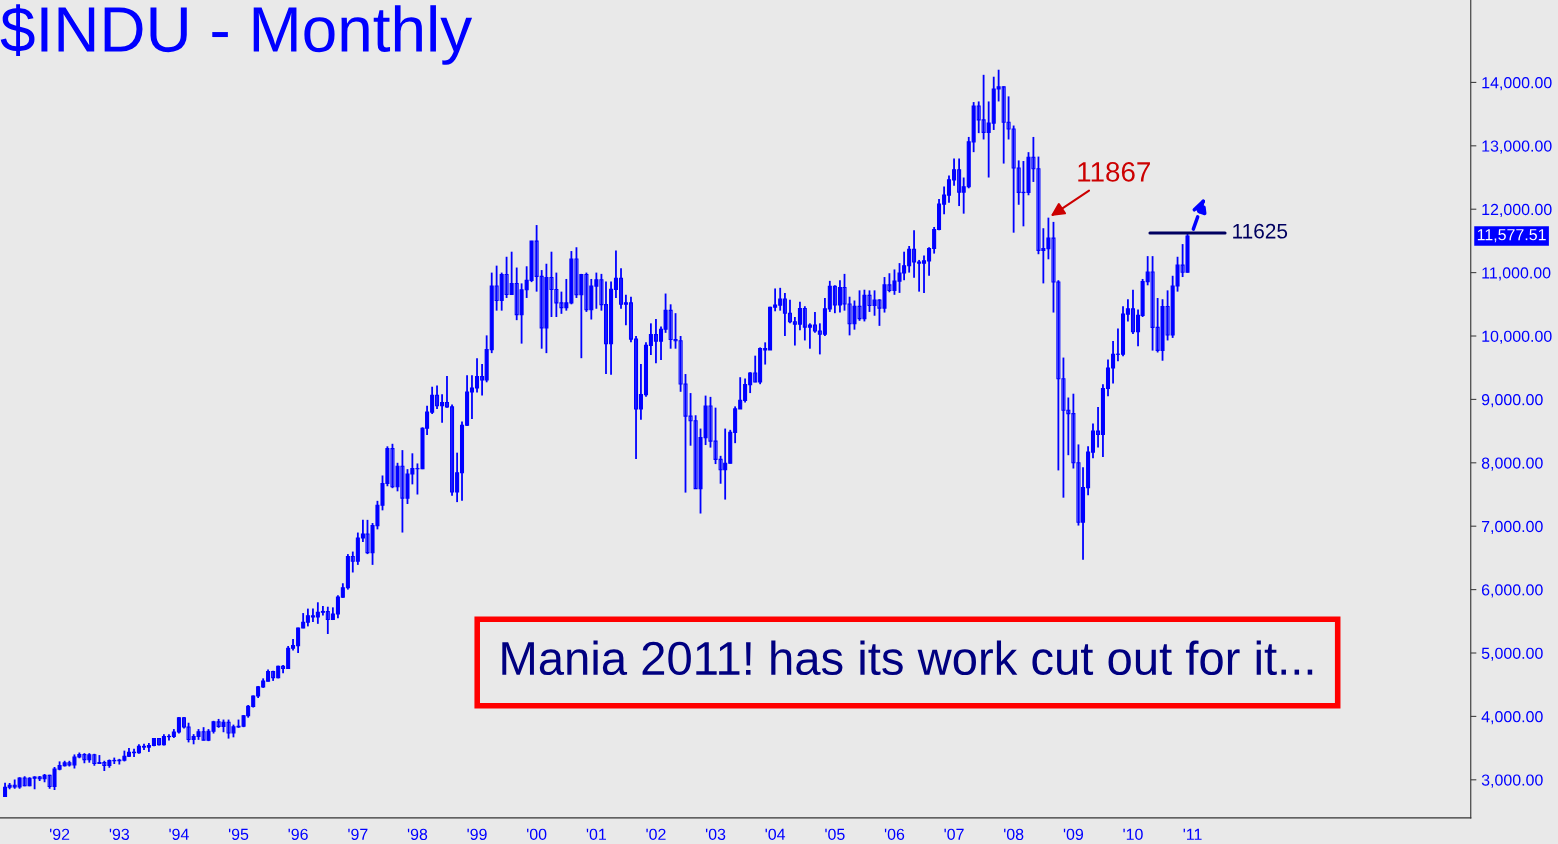  I want to click on y-tick-label: 9,000.00, so click(1512, 401).